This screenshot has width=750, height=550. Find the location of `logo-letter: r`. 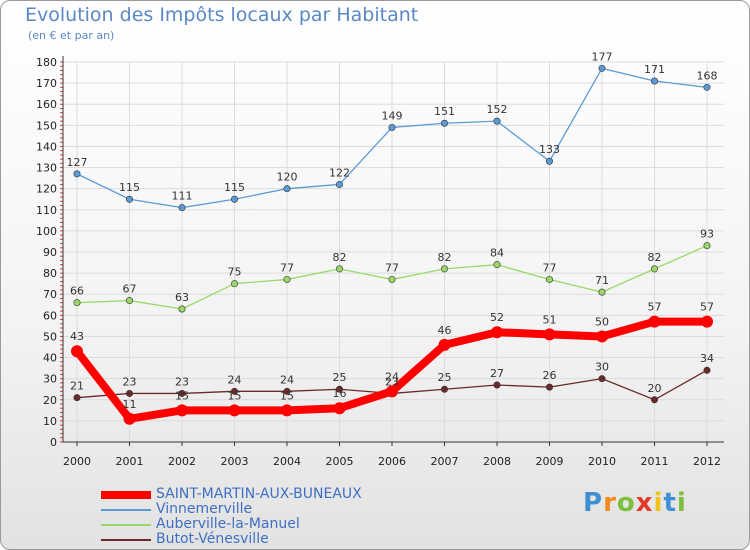

logo-letter: r is located at coordinates (610, 503).